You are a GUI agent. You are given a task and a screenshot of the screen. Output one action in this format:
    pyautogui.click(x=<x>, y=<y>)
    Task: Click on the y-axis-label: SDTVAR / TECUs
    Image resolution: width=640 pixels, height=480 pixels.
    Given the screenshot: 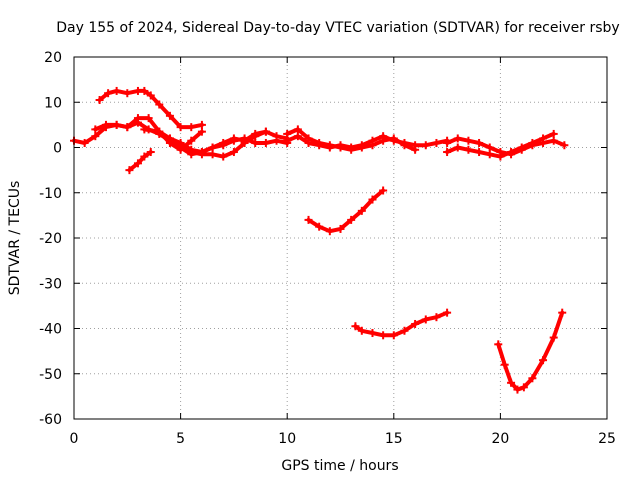 What is the action you would take?
    pyautogui.click(x=15, y=238)
    